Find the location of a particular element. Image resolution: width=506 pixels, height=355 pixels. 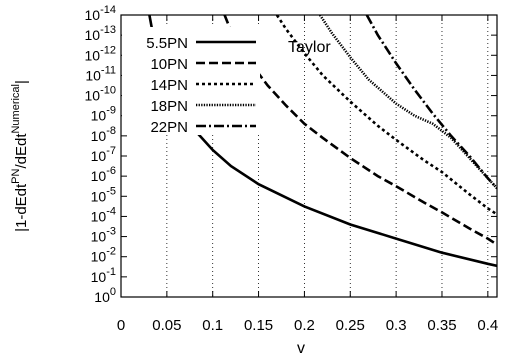

y-label-suffix: | is located at coordinates (21, 82).